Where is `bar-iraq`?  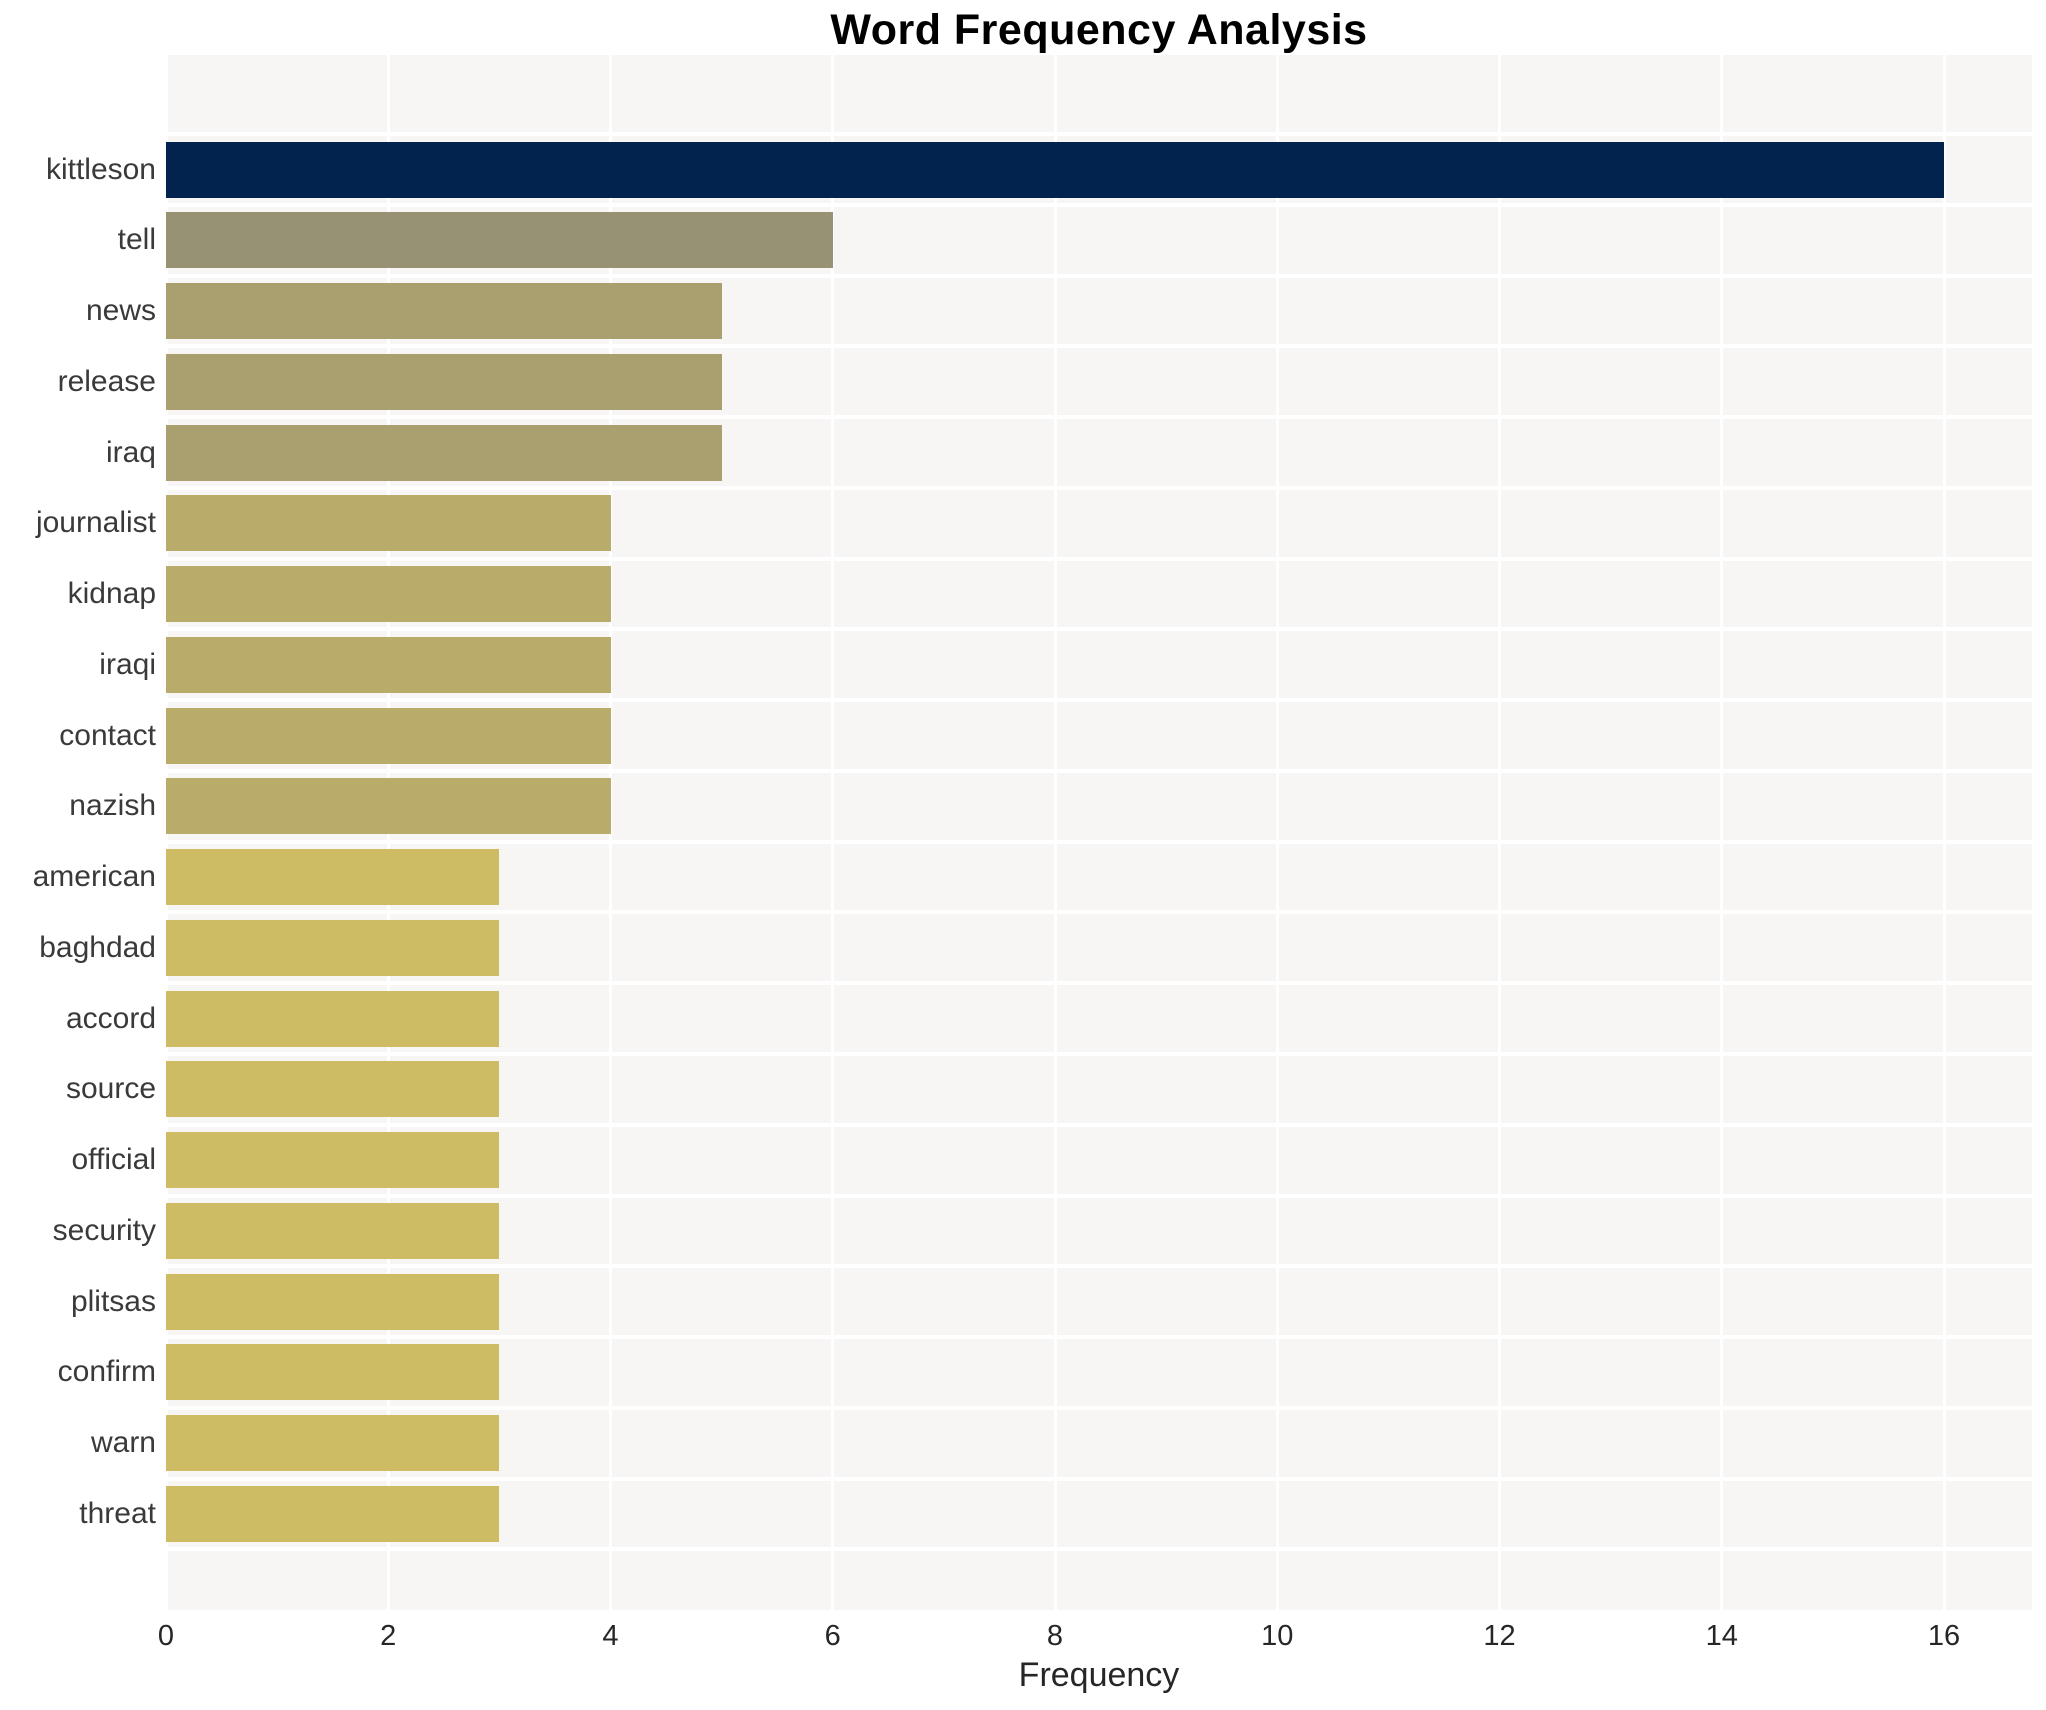 bar-iraq is located at coordinates (444, 452).